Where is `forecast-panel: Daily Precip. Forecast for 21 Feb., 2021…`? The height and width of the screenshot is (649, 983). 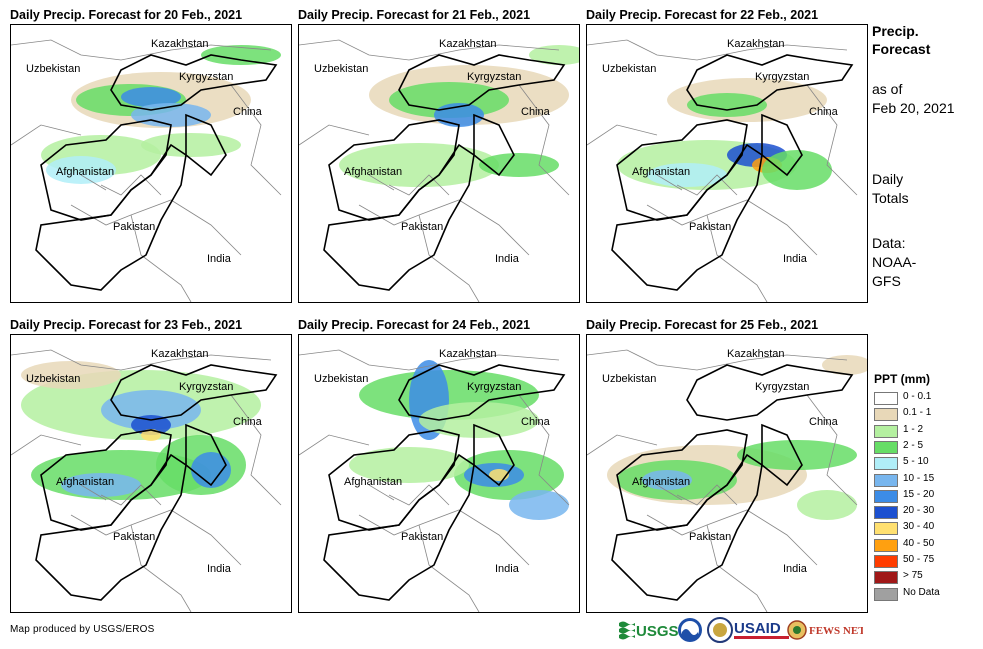 forecast-panel: Daily Precip. Forecast for 21 Feb., 2021… is located at coordinates (443, 158).